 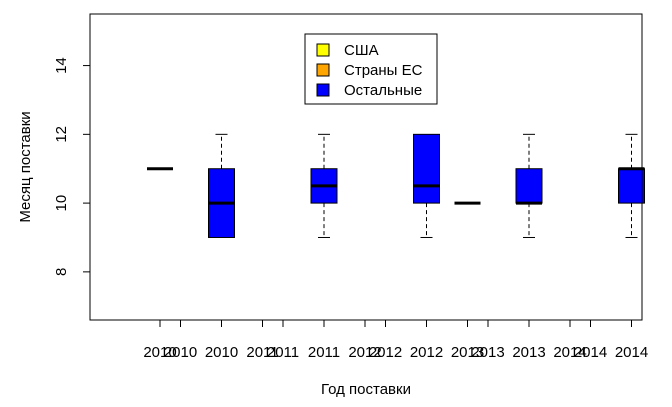 I want to click on box-2014-Остальные, so click(x=631, y=185).